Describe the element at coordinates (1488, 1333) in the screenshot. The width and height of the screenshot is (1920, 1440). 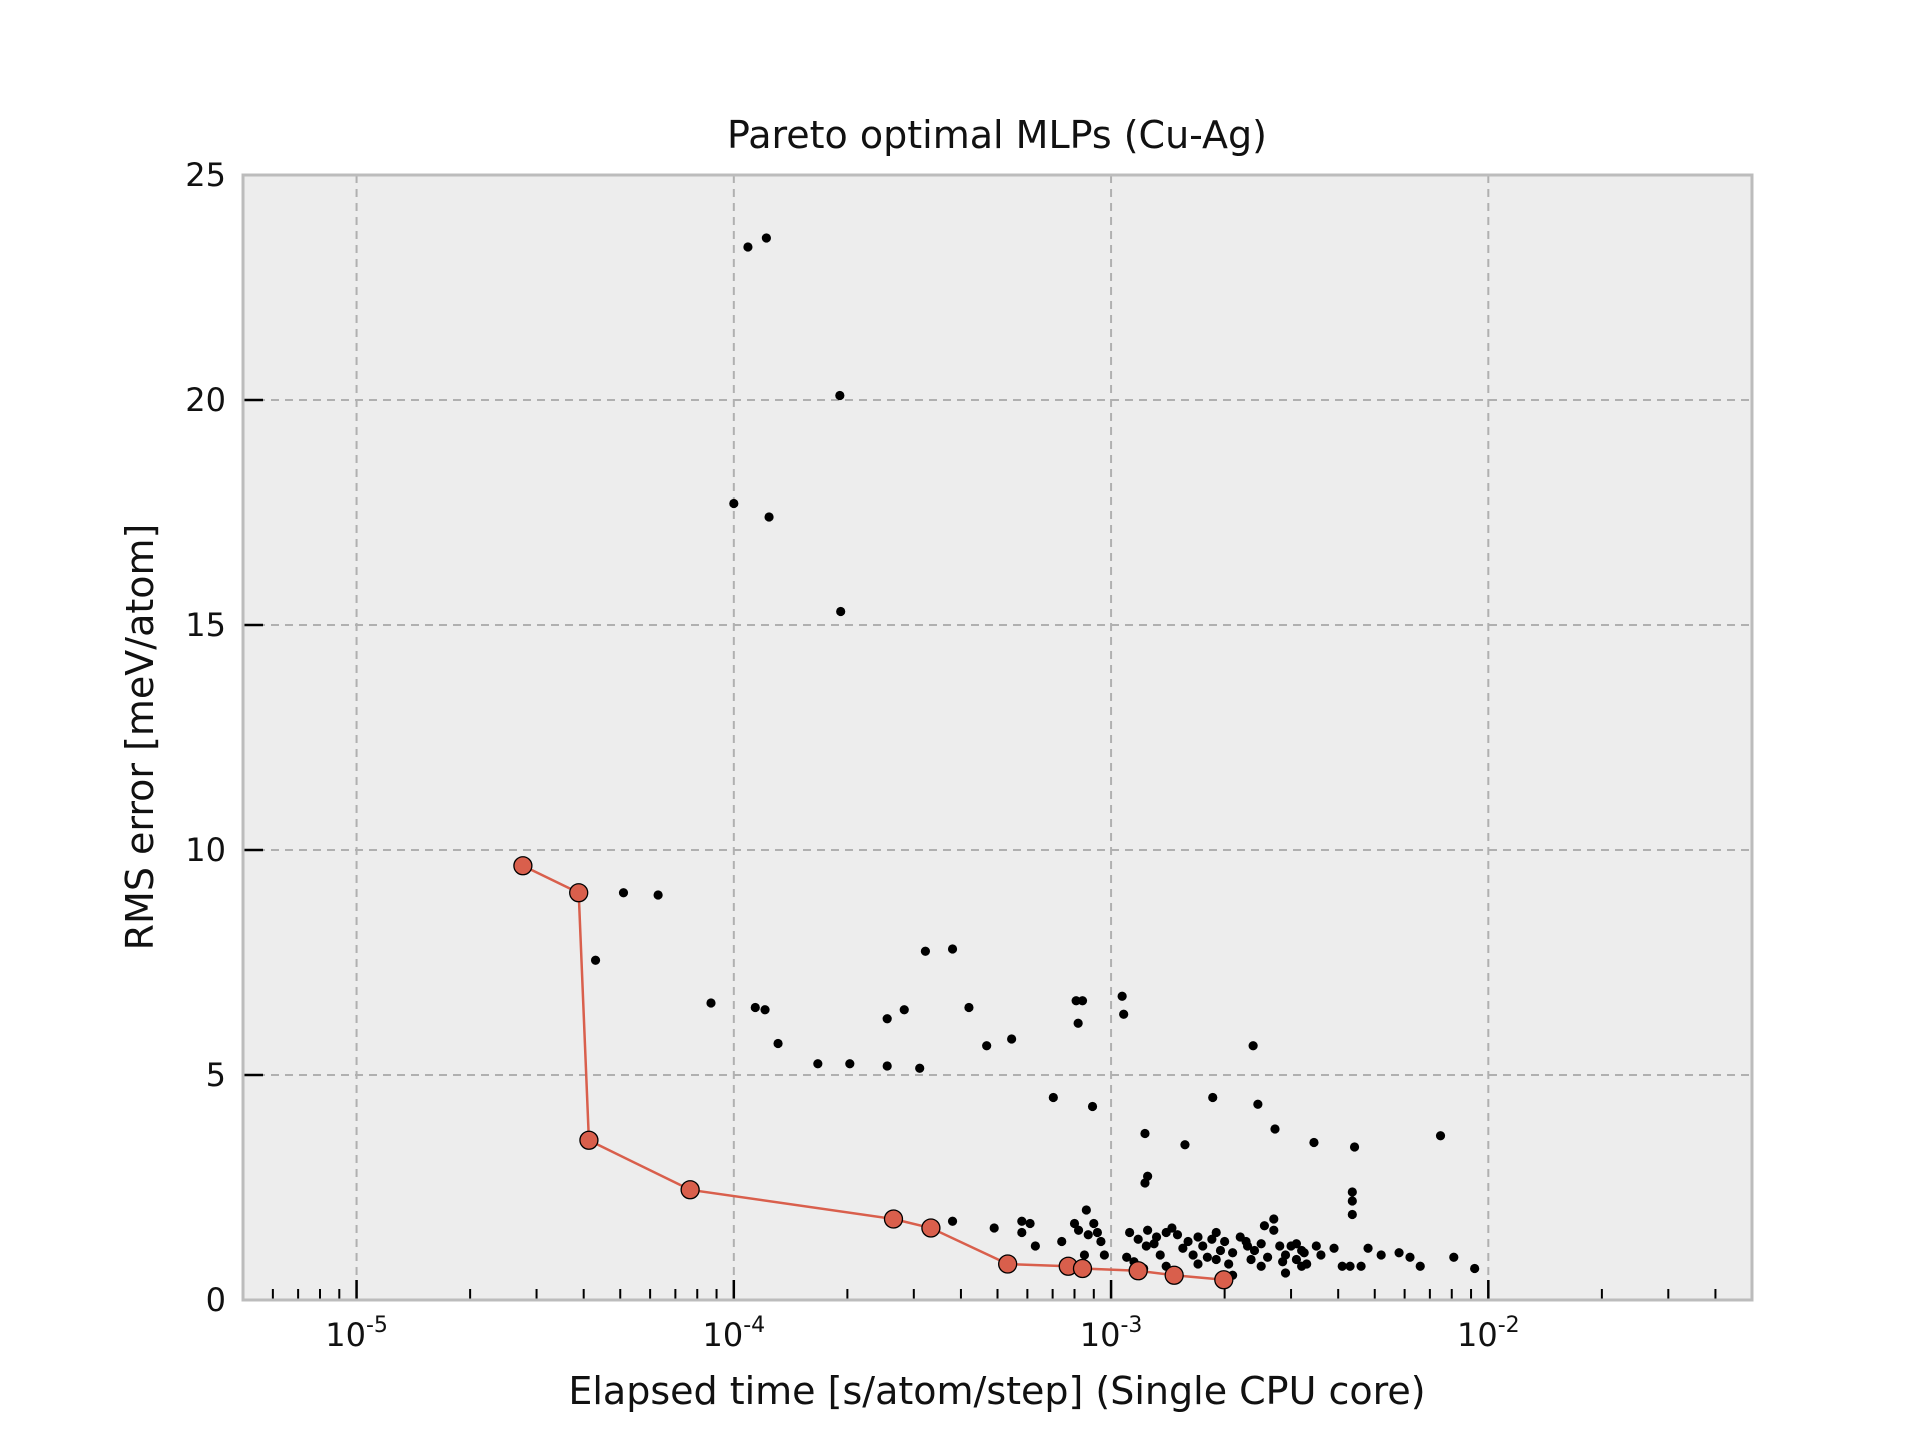
I see `x-tick-label: 10⁻²` at that location.